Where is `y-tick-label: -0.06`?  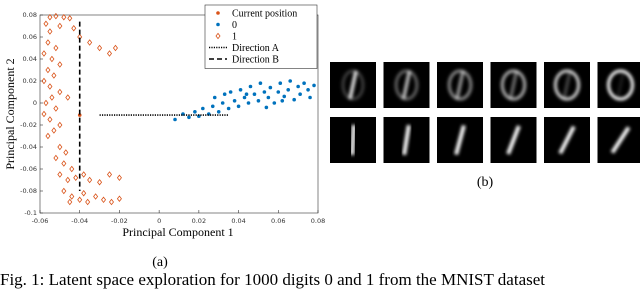
y-tick-label: -0.06 is located at coordinates (28, 169).